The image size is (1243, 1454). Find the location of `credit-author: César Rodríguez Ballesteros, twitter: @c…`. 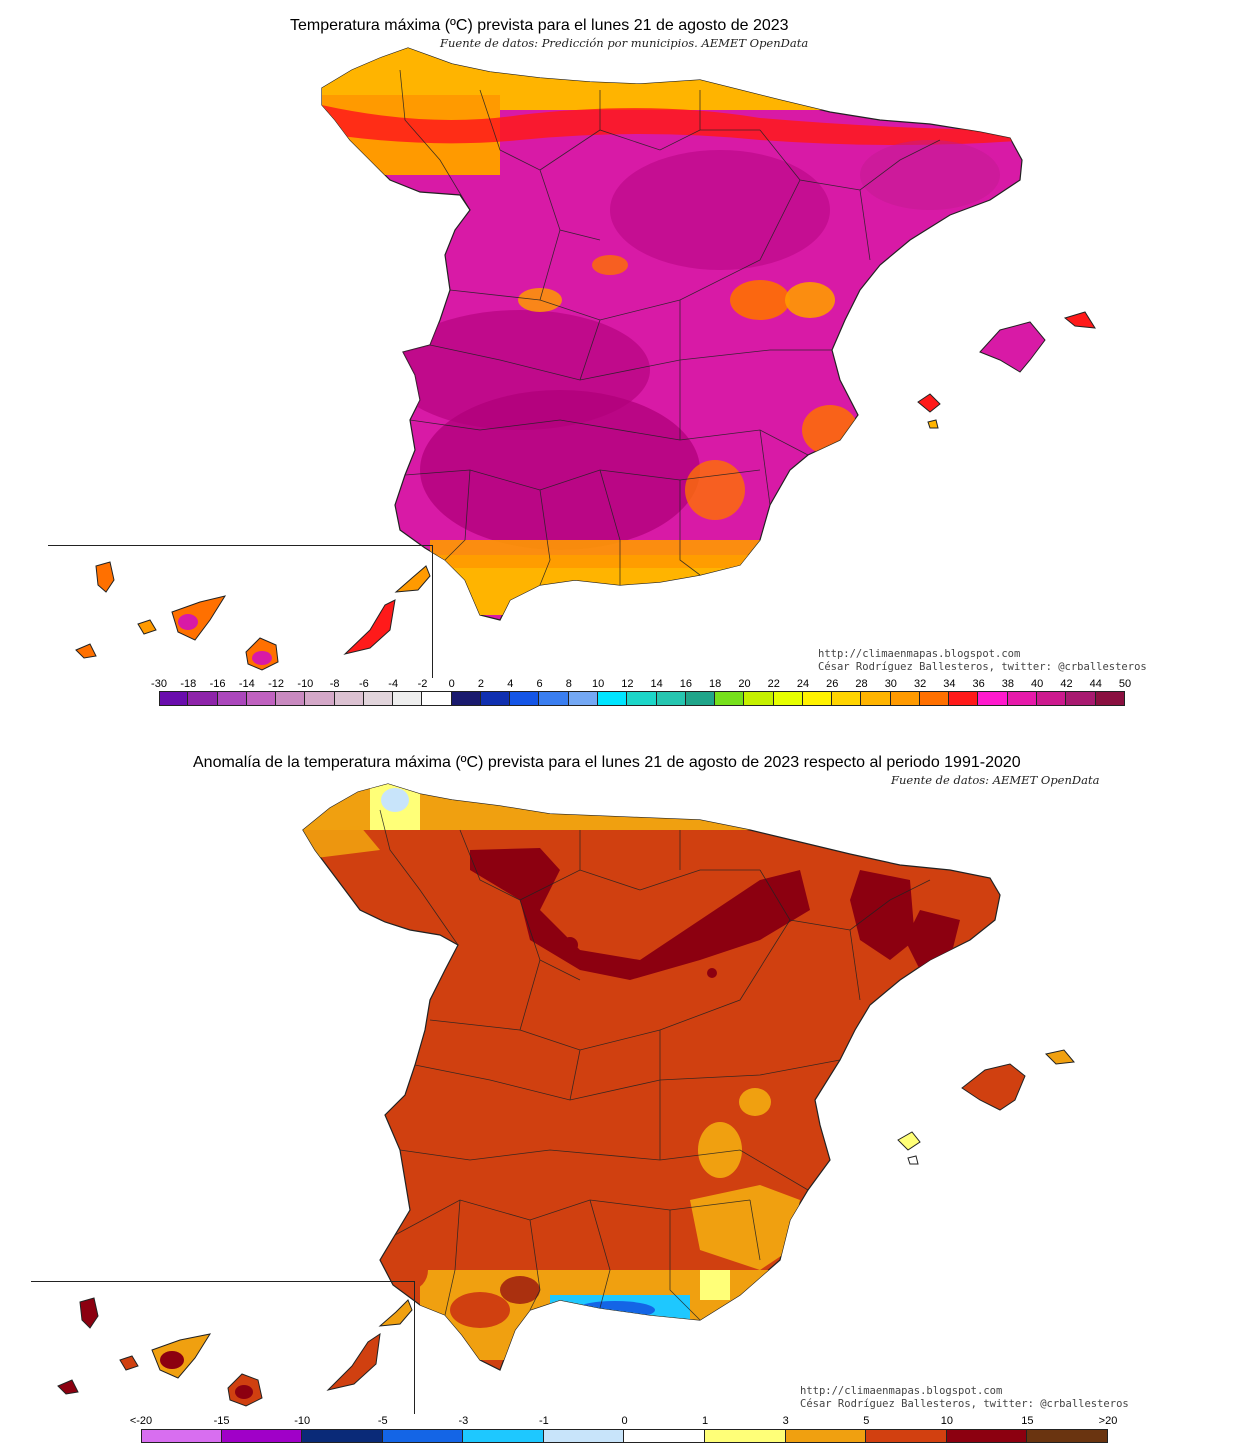

credit-author: César Rodríguez Ballesteros, twitter: @c… is located at coordinates (982, 667).